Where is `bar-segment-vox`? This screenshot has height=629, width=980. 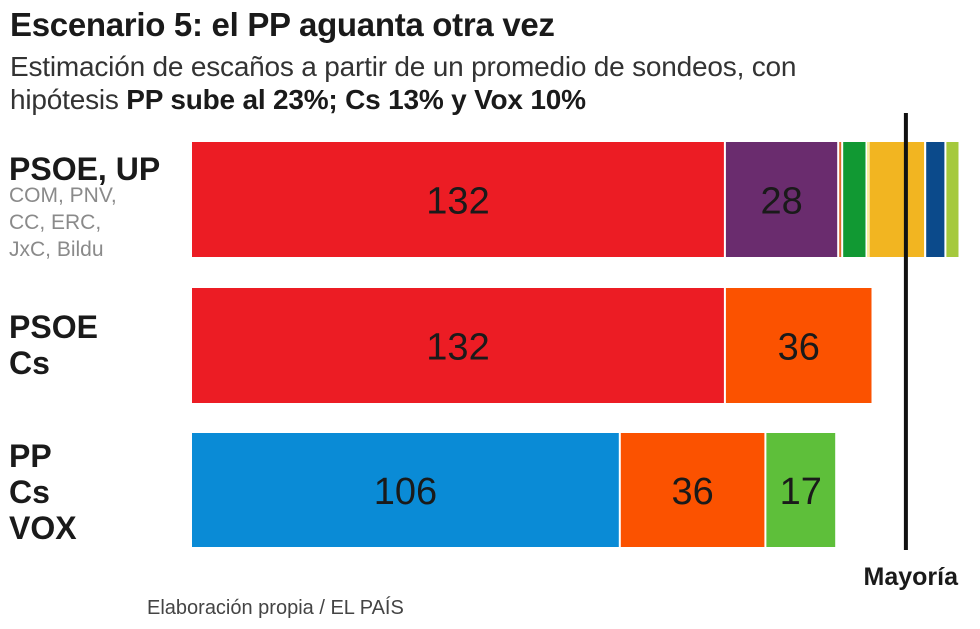 bar-segment-vox is located at coordinates (801, 490).